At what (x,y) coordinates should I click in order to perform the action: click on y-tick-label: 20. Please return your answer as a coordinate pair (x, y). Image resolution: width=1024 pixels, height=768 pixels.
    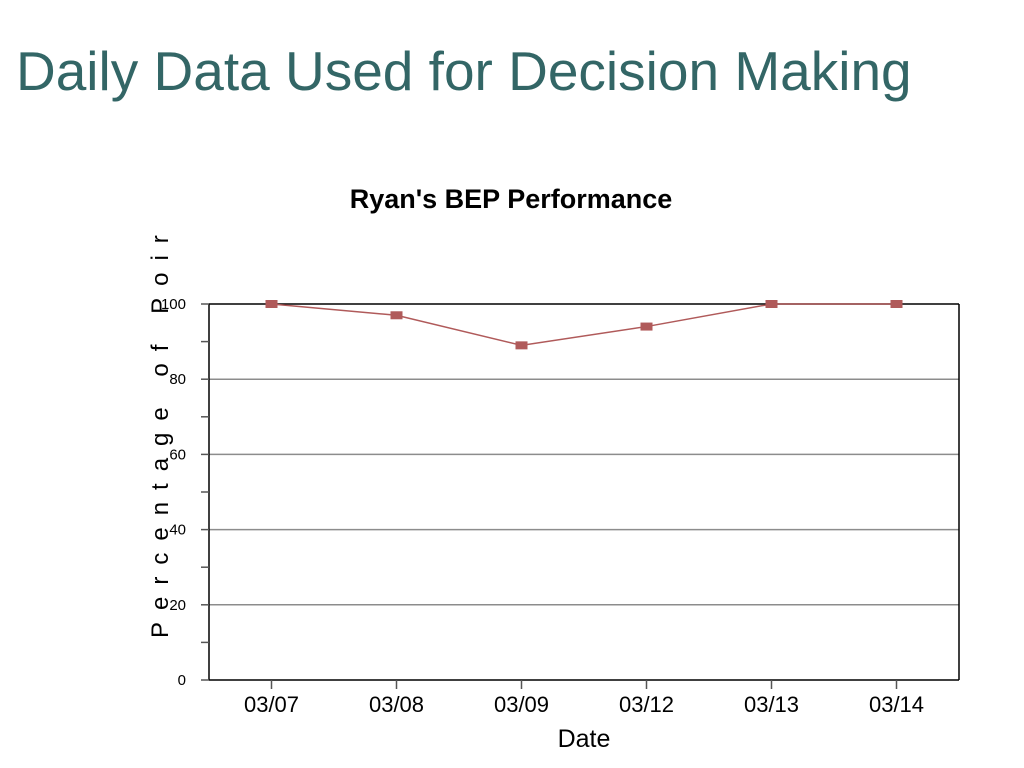
    Looking at the image, I should click on (177, 605).